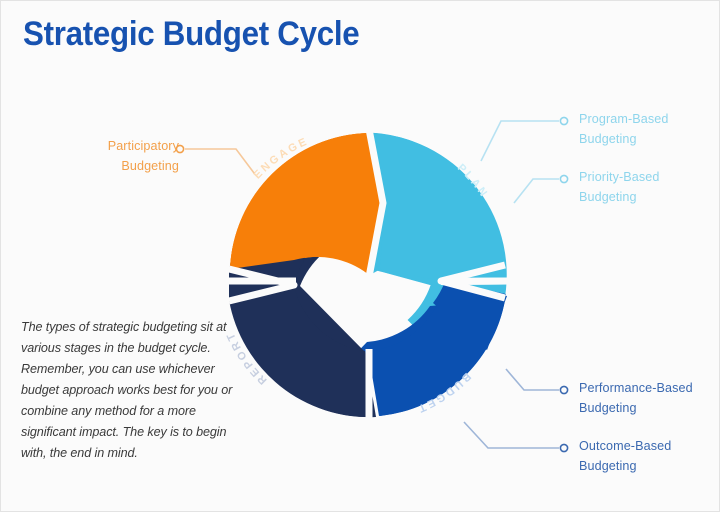  What do you see at coordinates (564, 121) in the screenshot?
I see `connector-dot-program` at bounding box center [564, 121].